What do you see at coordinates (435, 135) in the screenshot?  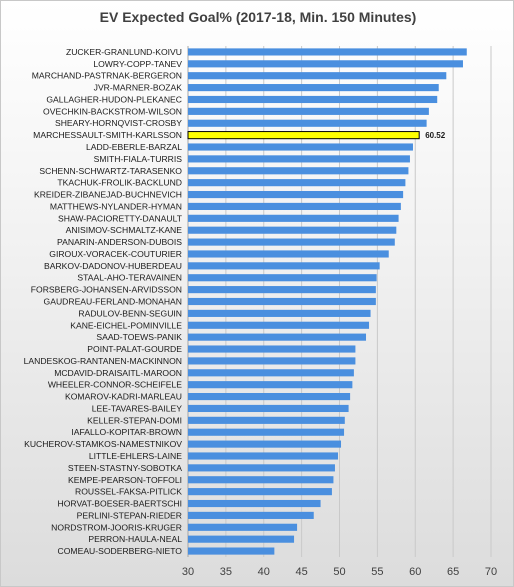 I see `data-label: 60.52` at bounding box center [435, 135].